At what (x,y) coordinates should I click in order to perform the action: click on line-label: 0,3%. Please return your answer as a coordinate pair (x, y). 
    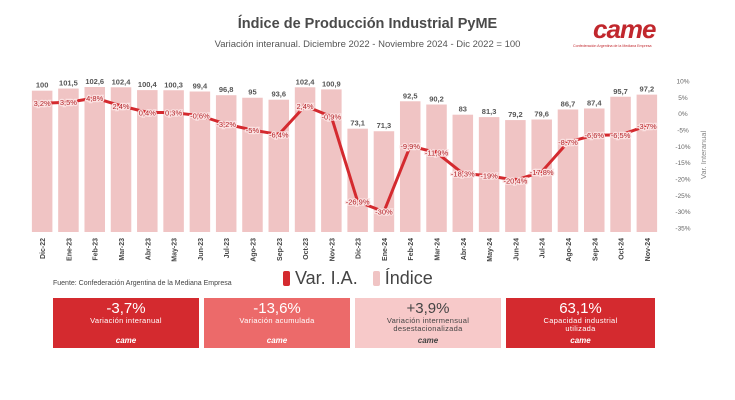
    Looking at the image, I should click on (173, 113).